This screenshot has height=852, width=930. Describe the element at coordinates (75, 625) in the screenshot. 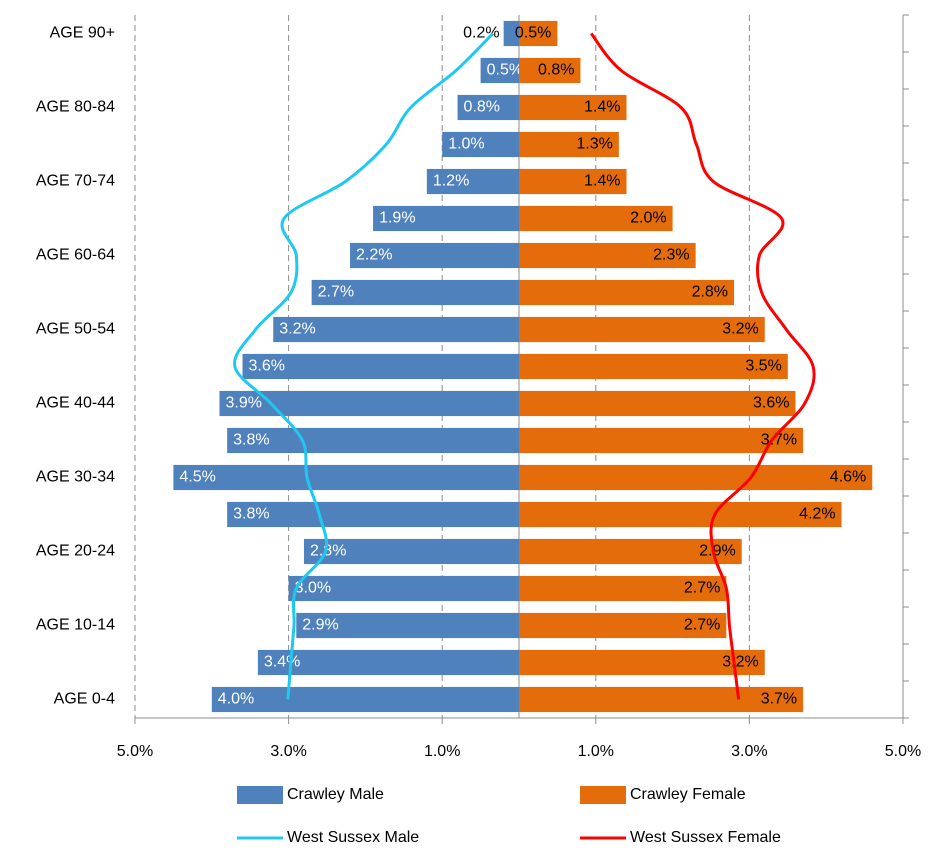

I see `y-tick-label: AGE 10-14` at that location.